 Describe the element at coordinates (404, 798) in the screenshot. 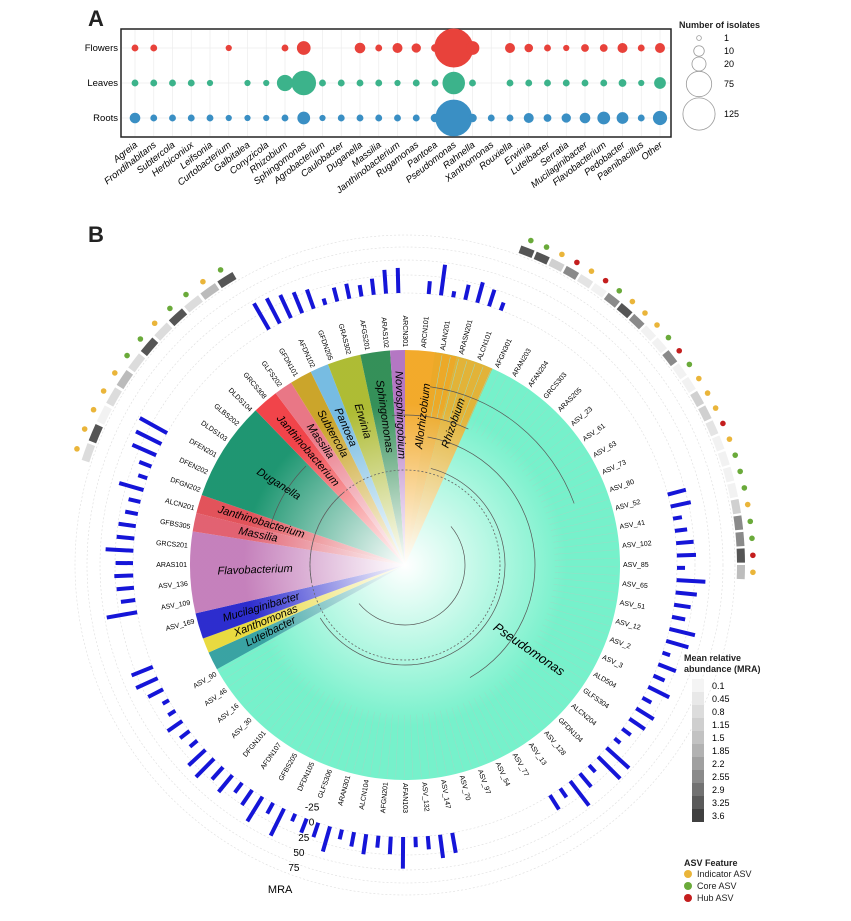

I see `tip-label: AFAN103` at that location.